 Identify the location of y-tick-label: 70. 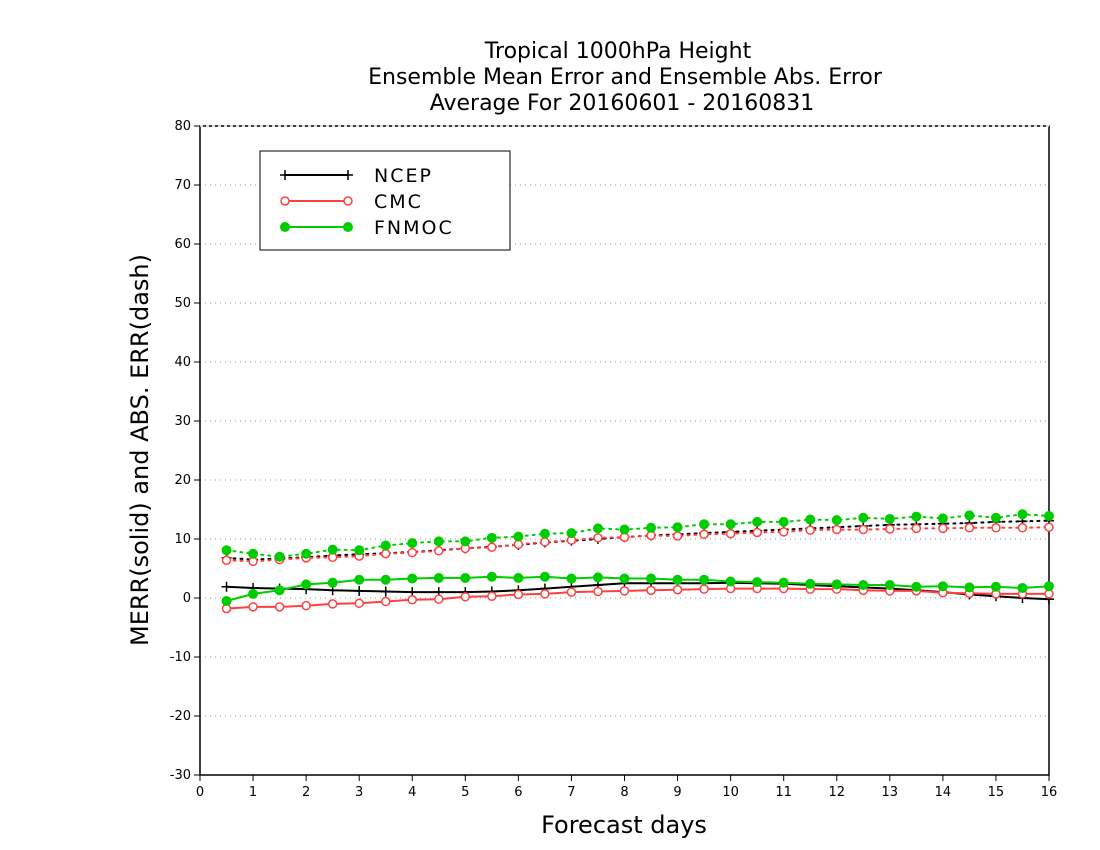
(182, 185).